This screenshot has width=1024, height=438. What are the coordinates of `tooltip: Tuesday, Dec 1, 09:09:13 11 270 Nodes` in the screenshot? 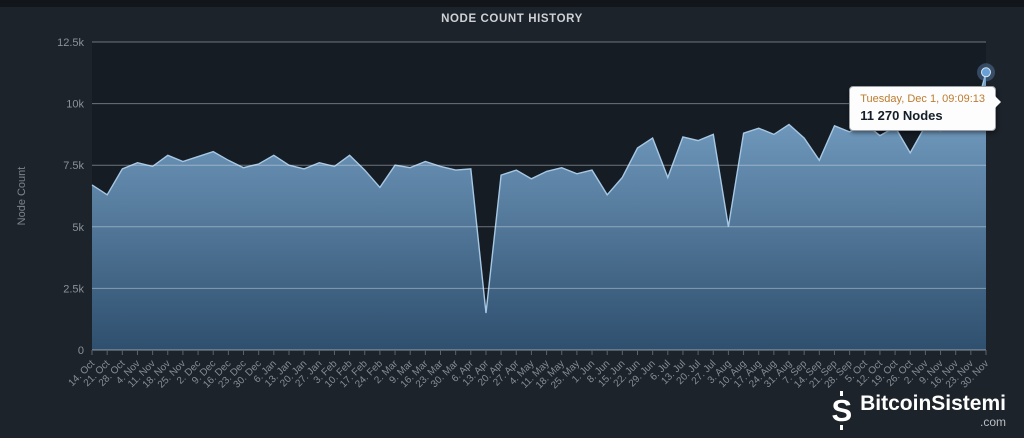 It's located at (925, 108).